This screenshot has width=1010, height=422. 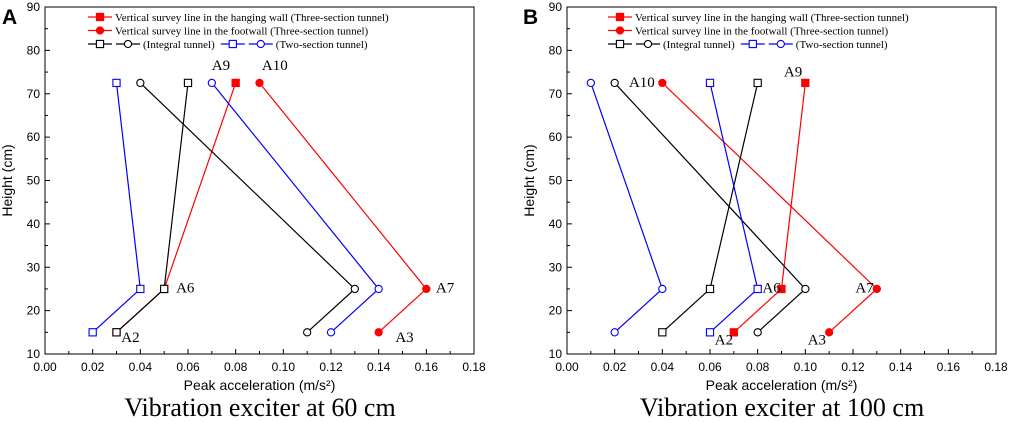 I want to click on series-two_ci, so click(x=295, y=207).